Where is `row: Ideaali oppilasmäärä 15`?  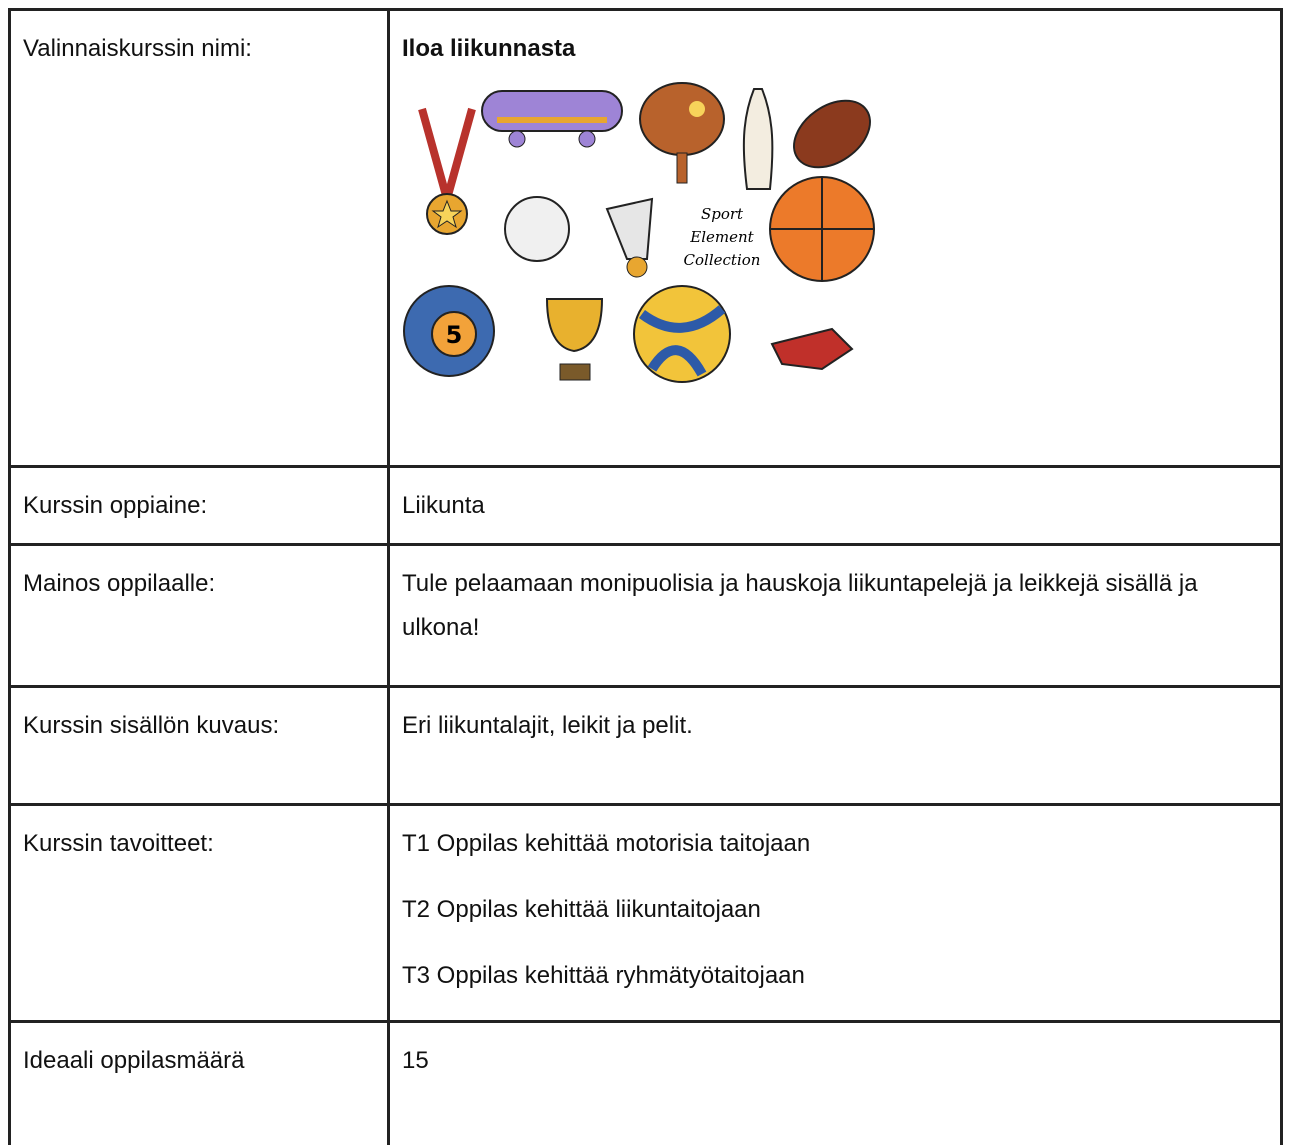
row: Ideaali oppilasmäärä 15 is located at coordinates (645, 1082).